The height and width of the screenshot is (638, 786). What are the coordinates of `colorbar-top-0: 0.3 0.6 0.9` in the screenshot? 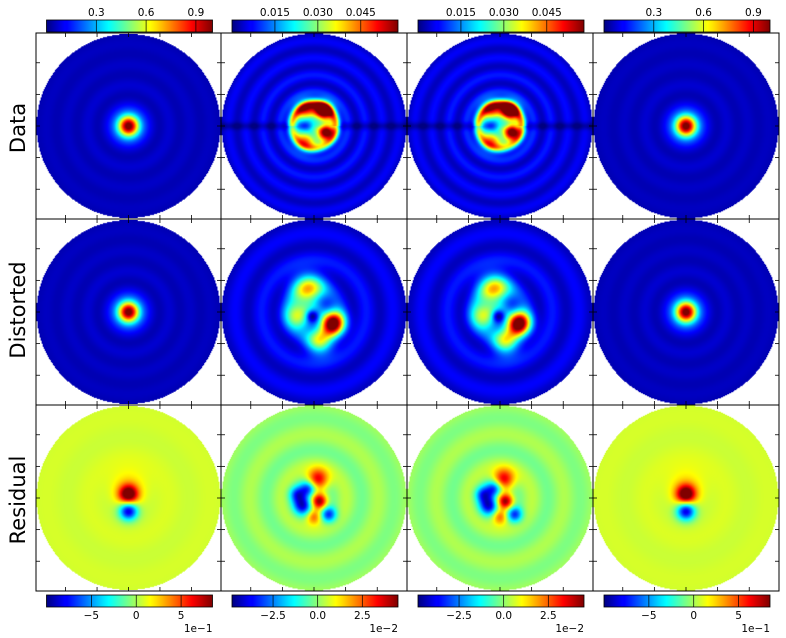 It's located at (129, 20).